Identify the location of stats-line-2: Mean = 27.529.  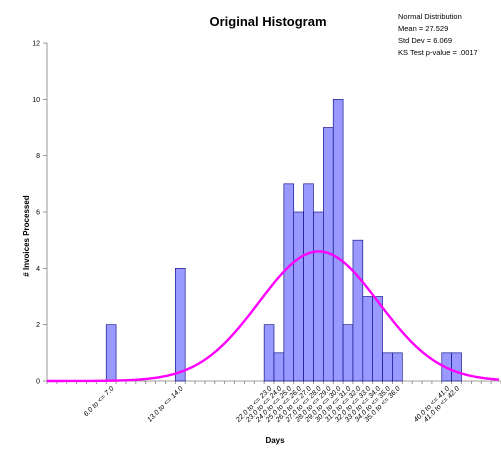
(423, 28).